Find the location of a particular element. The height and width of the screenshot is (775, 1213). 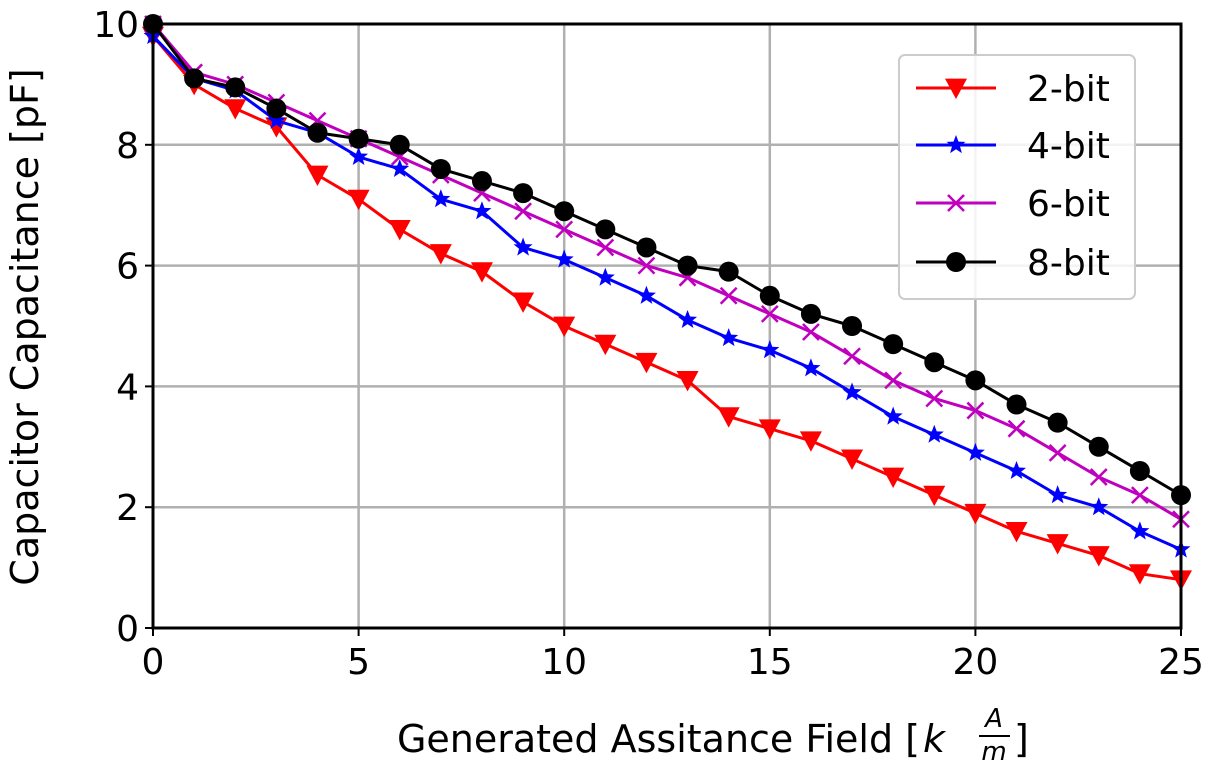

legend-marker-4-bit is located at coordinates (956, 144).